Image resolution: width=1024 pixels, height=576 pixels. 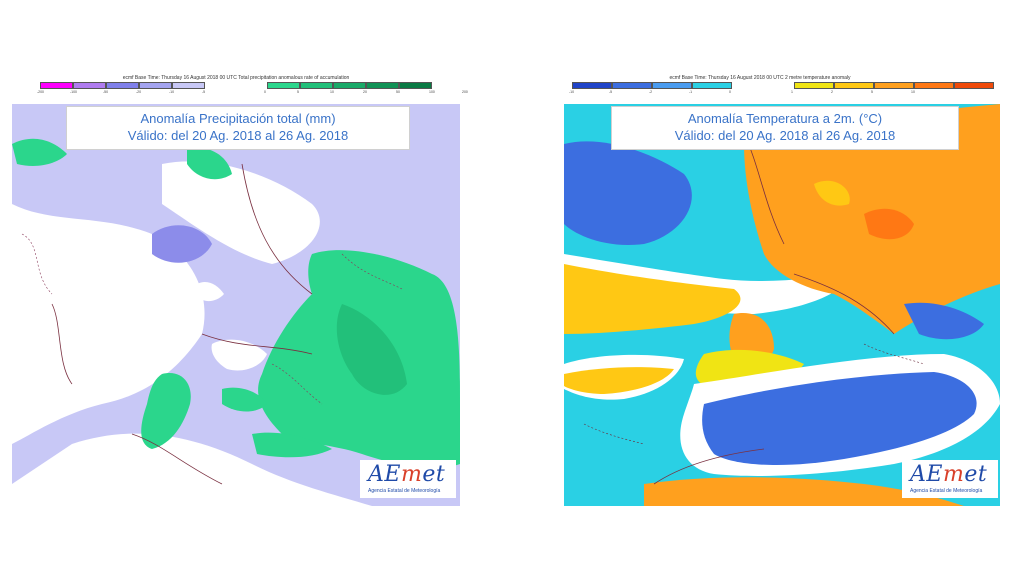 I want to click on legend-tick-label: -50, so click(x=106, y=92).